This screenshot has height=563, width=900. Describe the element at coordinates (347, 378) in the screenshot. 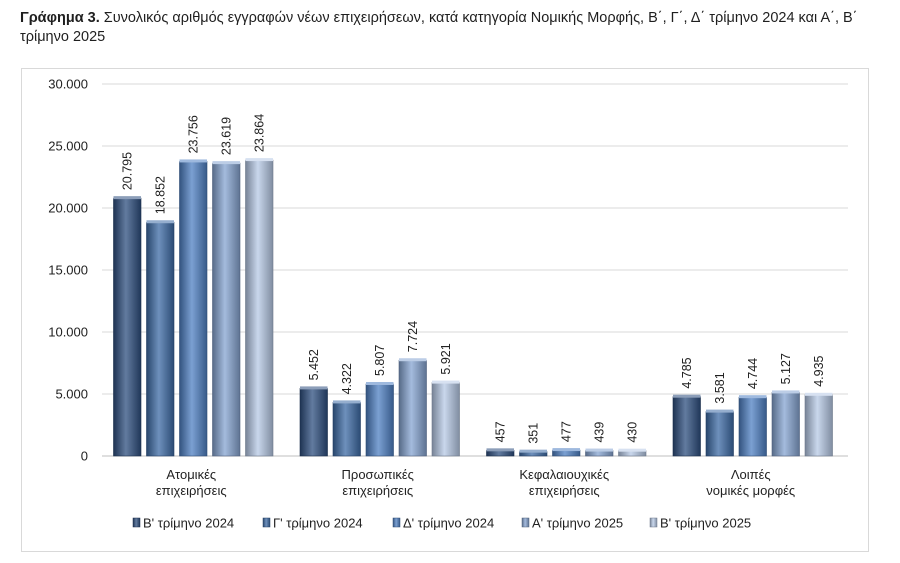

I see `data-label: 4.322` at that location.